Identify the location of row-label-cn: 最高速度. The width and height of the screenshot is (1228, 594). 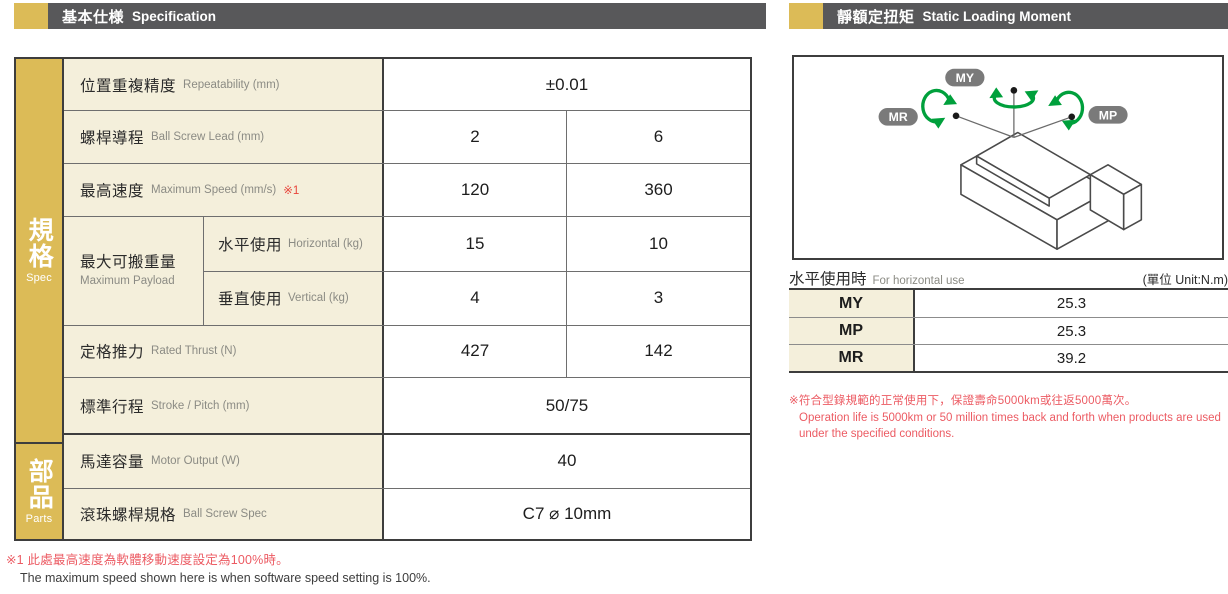
(112, 191).